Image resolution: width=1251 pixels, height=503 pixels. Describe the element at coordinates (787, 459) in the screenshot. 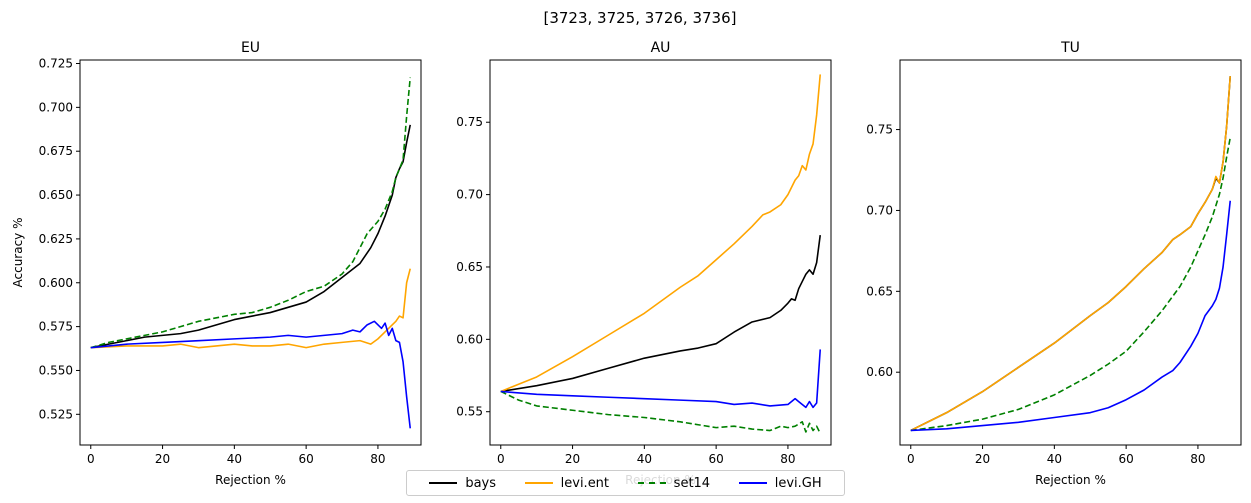

I see `x-tick-label-au: 80` at that location.